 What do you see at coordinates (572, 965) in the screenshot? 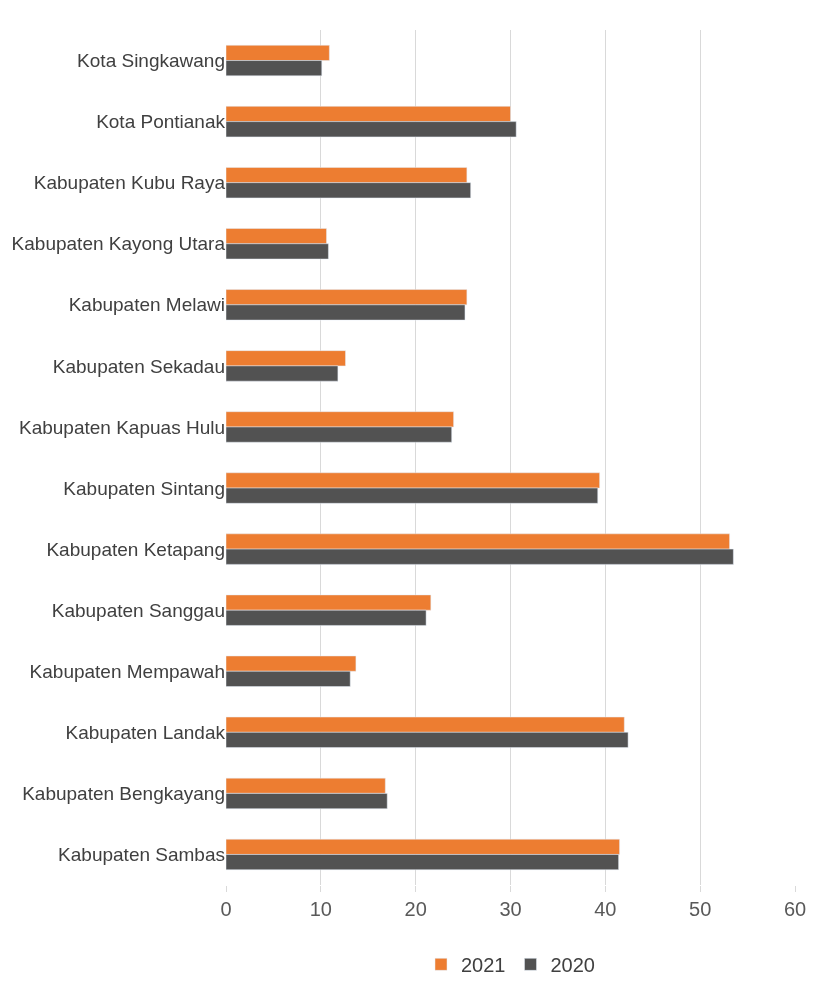
I see `legend-label: 2020` at bounding box center [572, 965].